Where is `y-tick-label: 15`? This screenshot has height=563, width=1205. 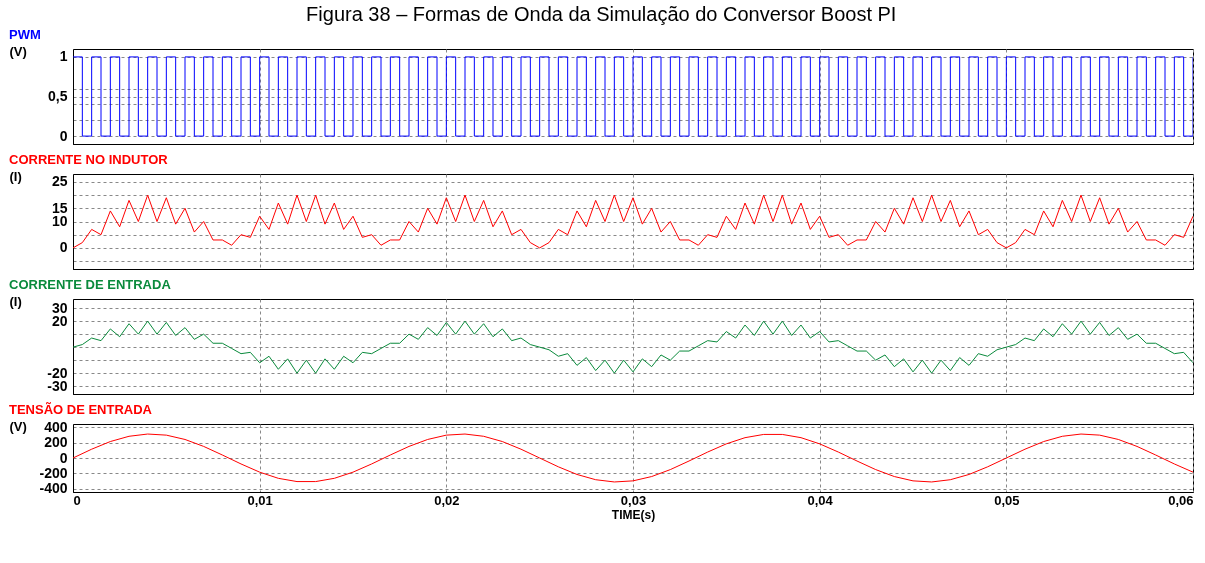 y-tick-label: 15 is located at coordinates (59, 207).